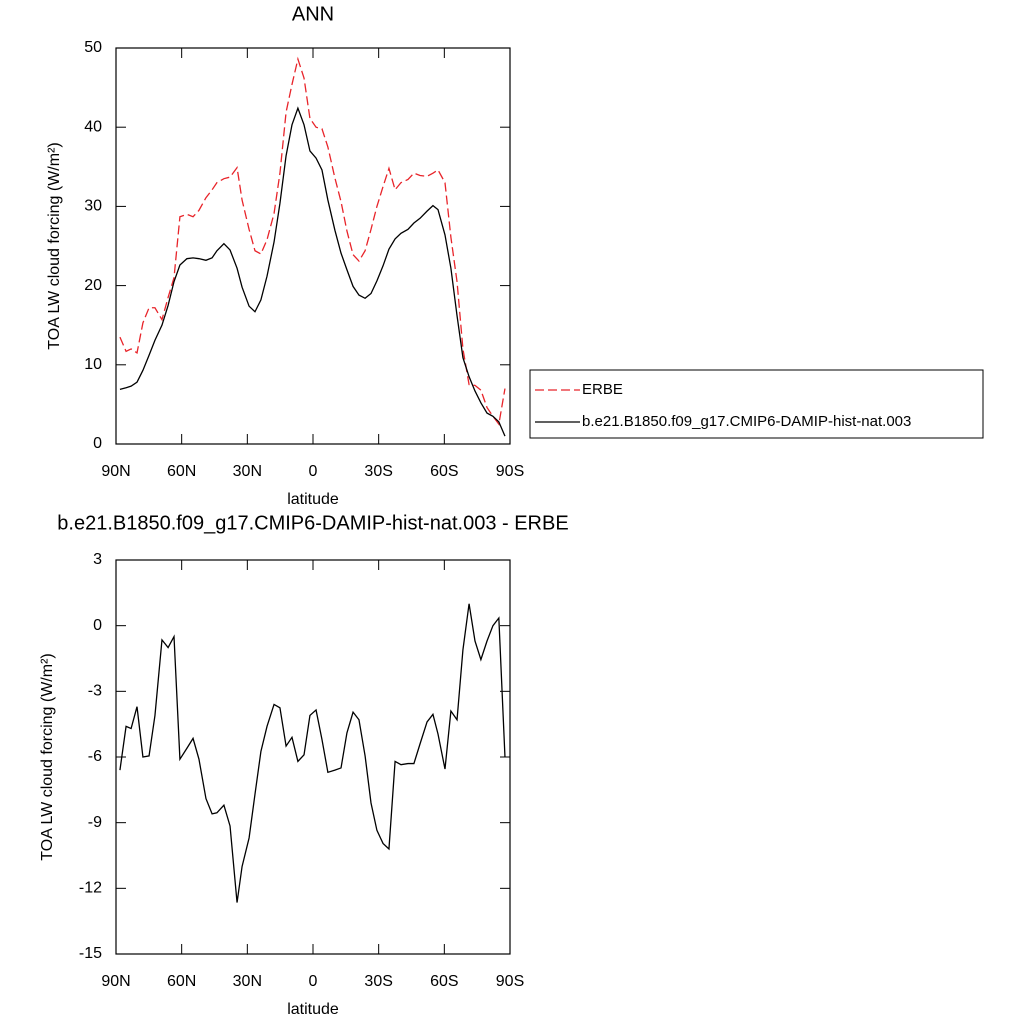 The height and width of the screenshot is (1024, 1024). What do you see at coordinates (756, 404) in the screenshot?
I see `legend-box` at bounding box center [756, 404].